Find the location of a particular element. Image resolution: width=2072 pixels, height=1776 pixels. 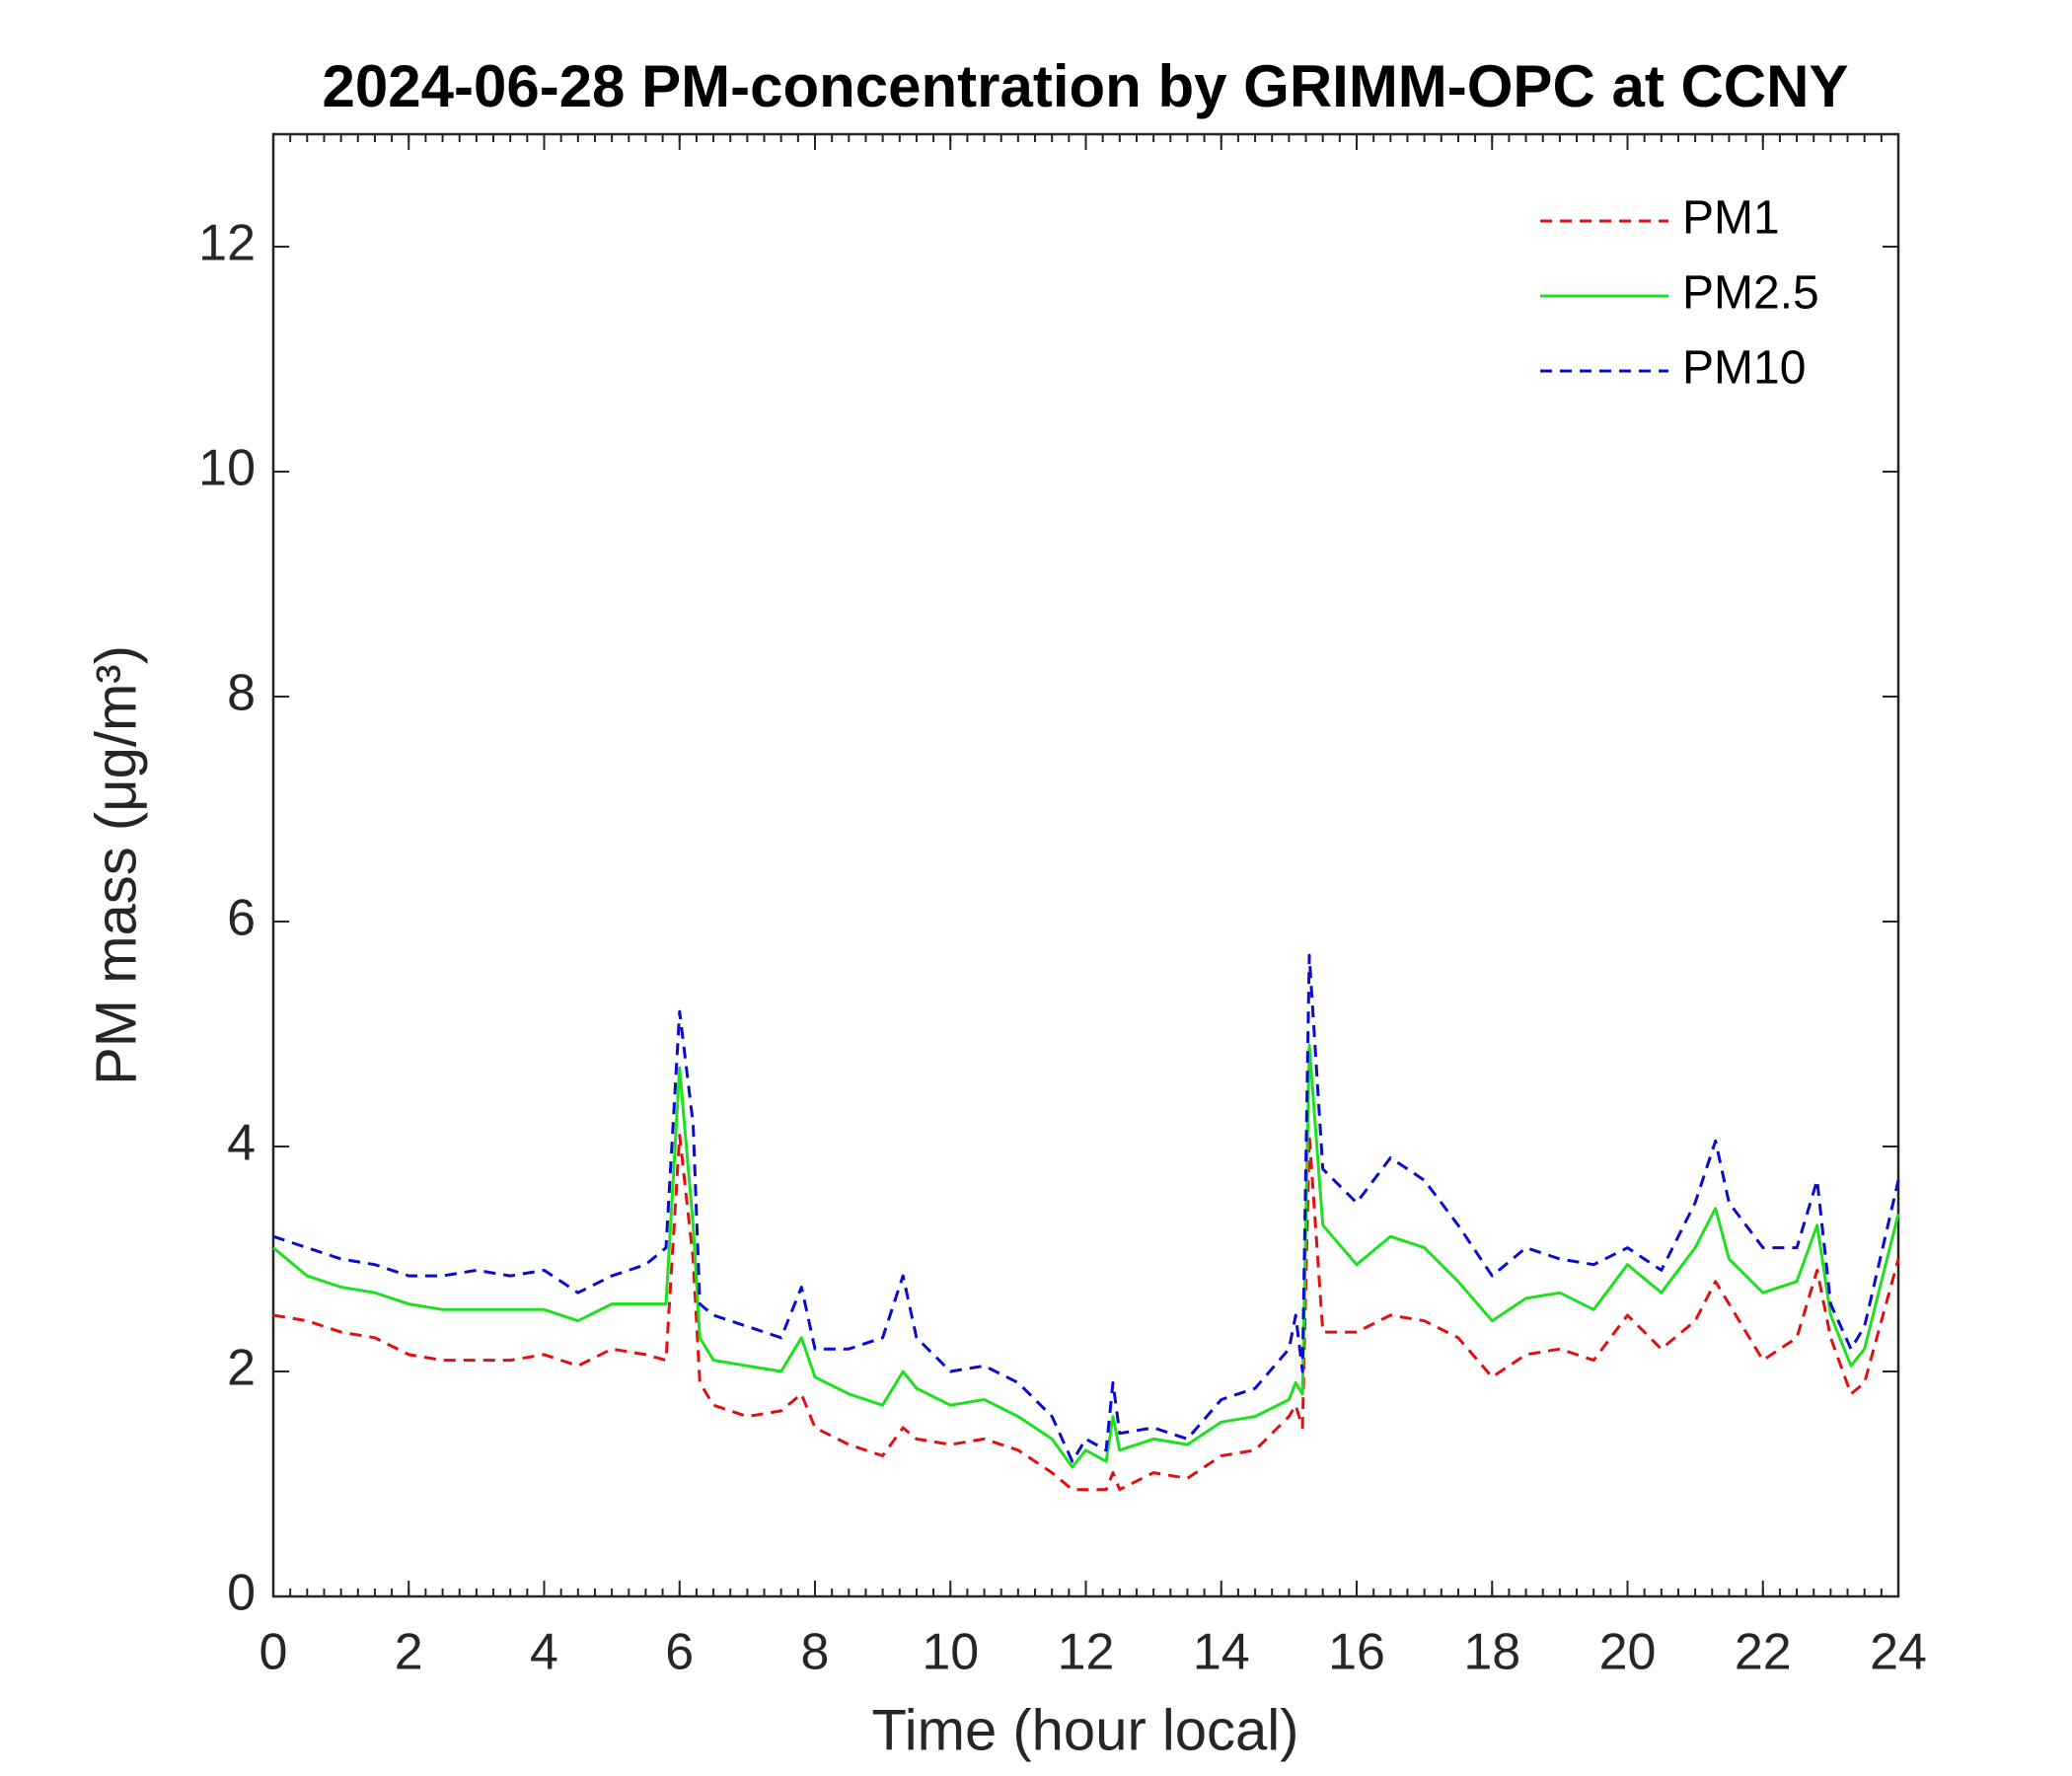

x-tick-label: 8 is located at coordinates (816, 1653).